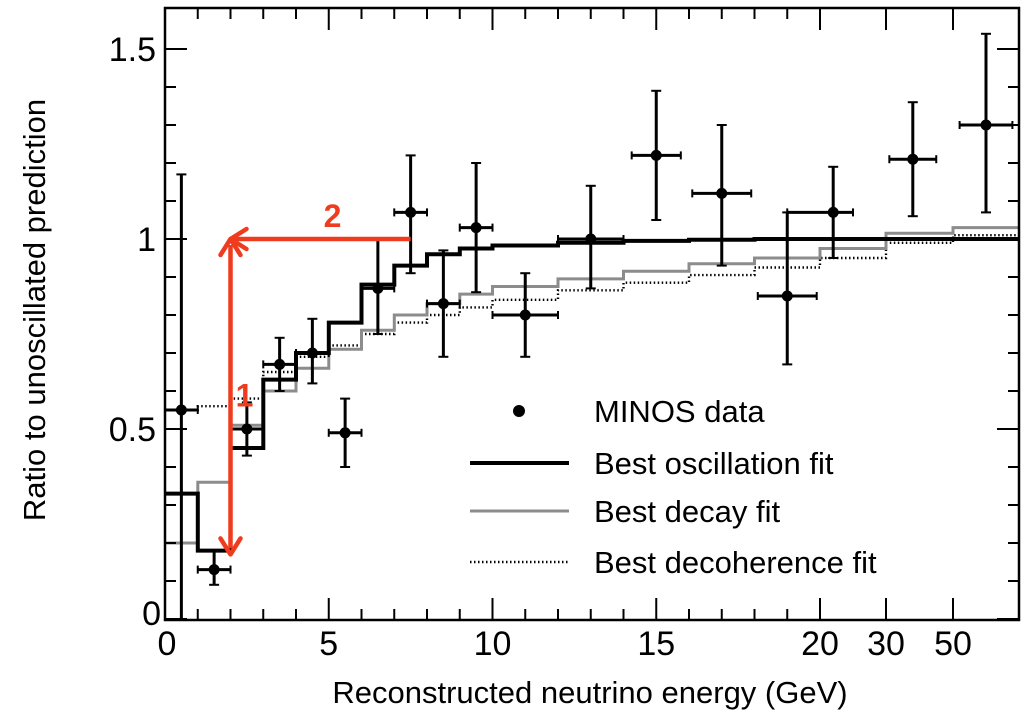  Describe the element at coordinates (953, 644) in the screenshot. I see `x-tick-label: 50` at that location.